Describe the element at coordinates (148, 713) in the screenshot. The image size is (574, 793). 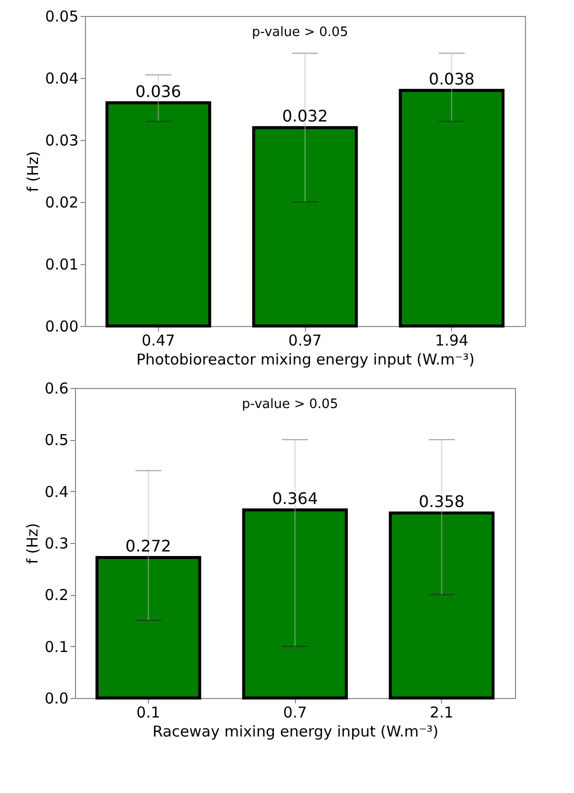
I see `x-tick-label: 0.1` at that location.